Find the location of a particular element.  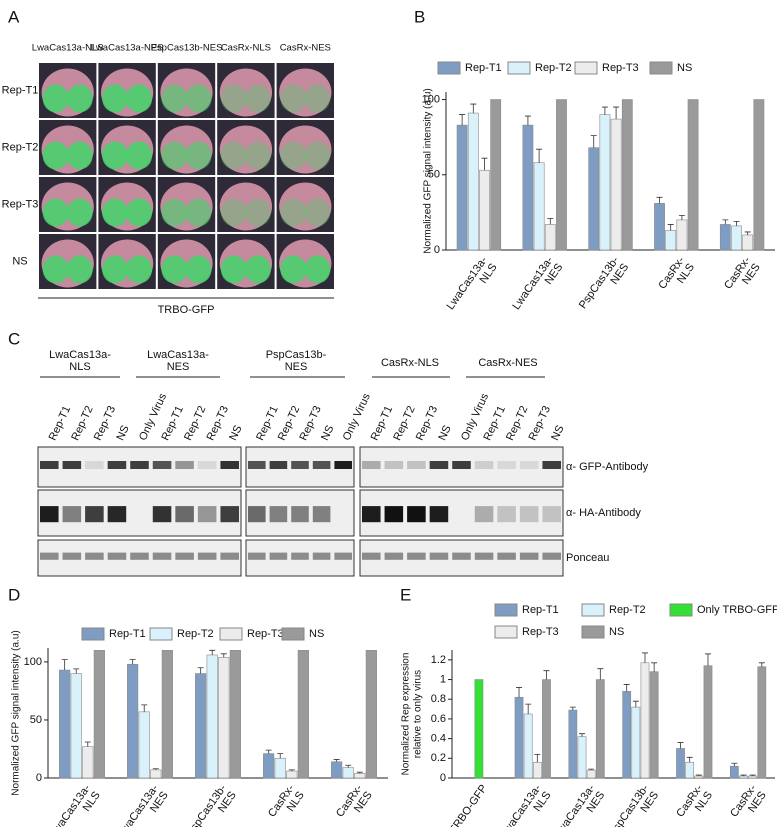

y-tick-label: 0.2 is located at coordinates (438, 758).